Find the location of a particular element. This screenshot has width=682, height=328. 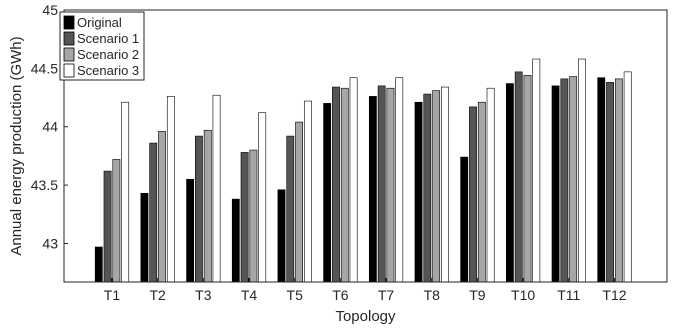

x-tick-label: T9 is located at coordinates (477, 295).